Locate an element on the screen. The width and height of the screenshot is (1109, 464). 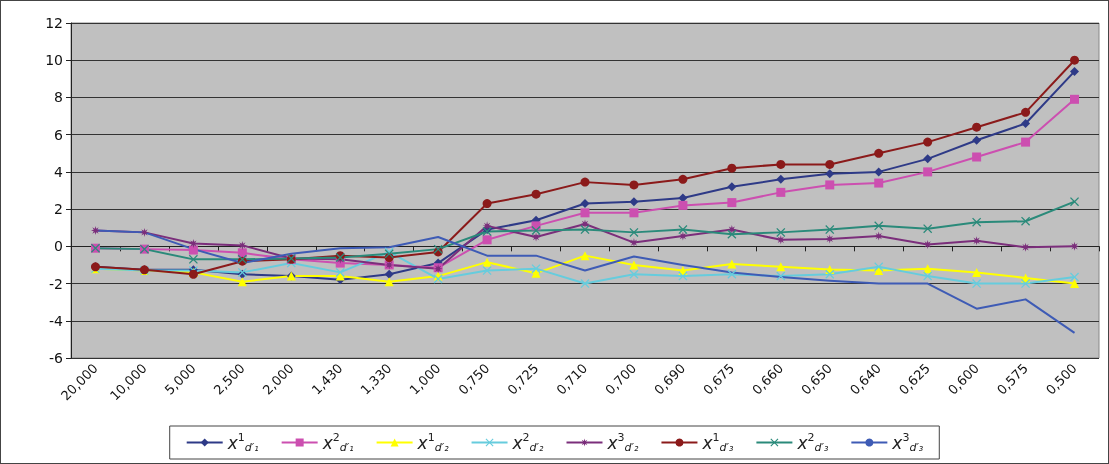
y-tick-label: 12 is located at coordinates (54, 23).